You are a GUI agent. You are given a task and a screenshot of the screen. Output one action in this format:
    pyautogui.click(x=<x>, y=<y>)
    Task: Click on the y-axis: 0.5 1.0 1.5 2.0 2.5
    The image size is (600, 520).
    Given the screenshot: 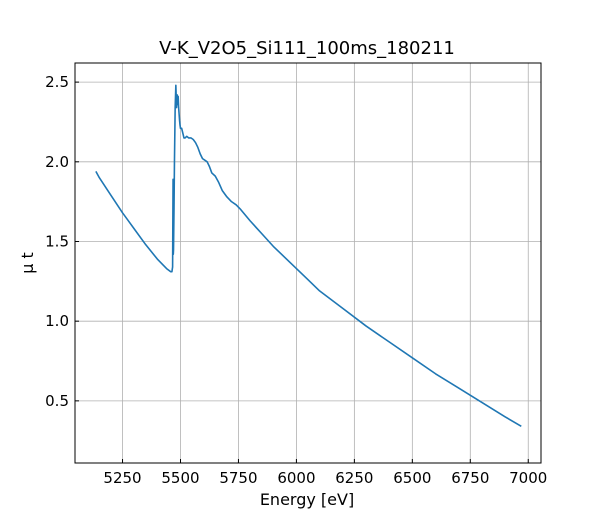 What is the action you would take?
    pyautogui.click(x=62, y=241)
    